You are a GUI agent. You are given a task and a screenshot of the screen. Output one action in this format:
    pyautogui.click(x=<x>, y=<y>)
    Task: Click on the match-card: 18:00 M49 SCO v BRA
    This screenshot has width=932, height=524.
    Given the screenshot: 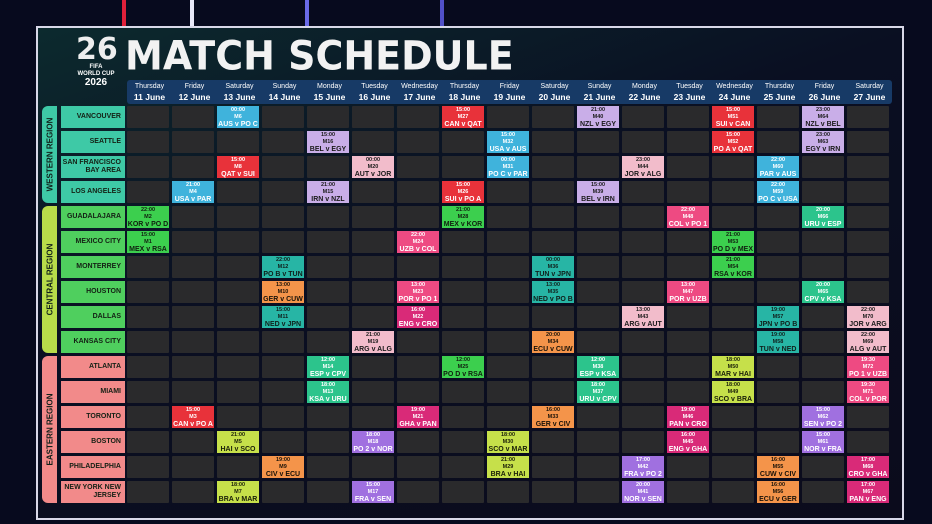 What is the action you would take?
    pyautogui.click(x=733, y=392)
    